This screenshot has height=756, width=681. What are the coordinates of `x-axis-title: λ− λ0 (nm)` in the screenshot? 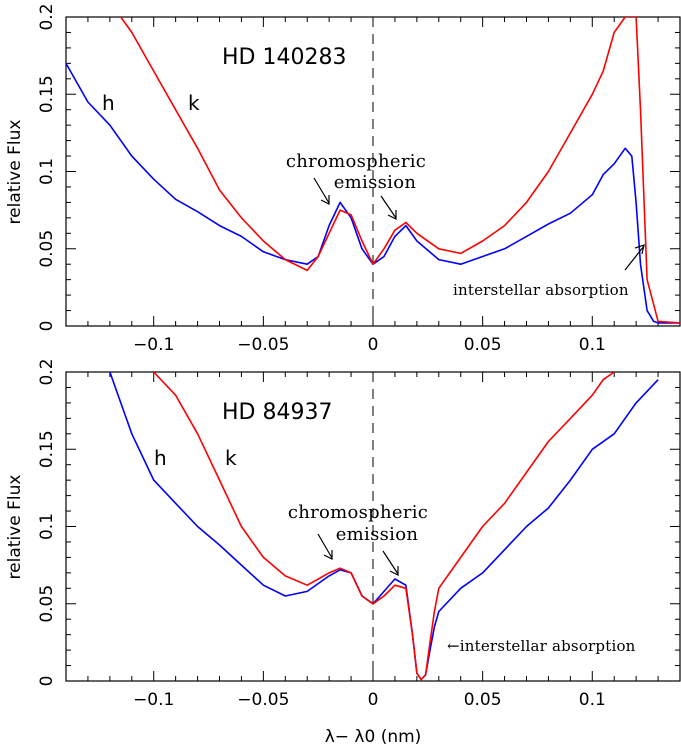 It's located at (373, 737).